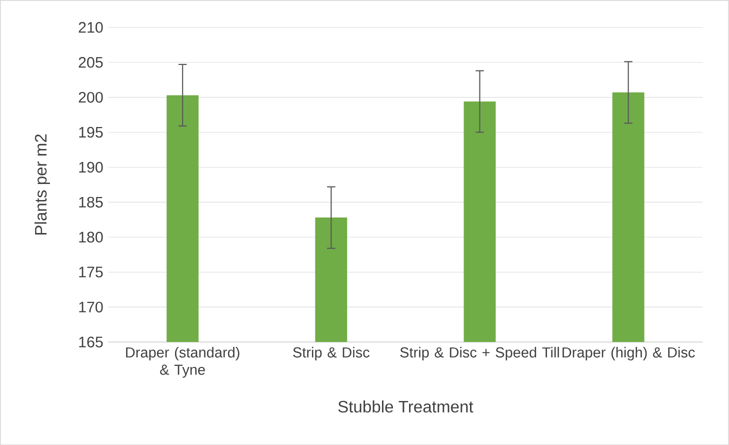 The width and height of the screenshot is (729, 445). Describe the element at coordinates (183, 362) in the screenshot. I see `x-tick-label: Draper (standard) & Tyne` at that location.